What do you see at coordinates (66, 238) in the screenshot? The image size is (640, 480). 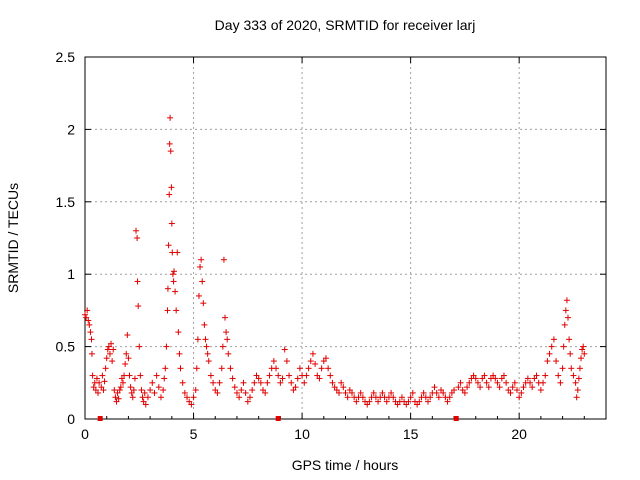 I see `y-tick-labels: 0 0.5 1 1.5 2 2.5` at bounding box center [66, 238].